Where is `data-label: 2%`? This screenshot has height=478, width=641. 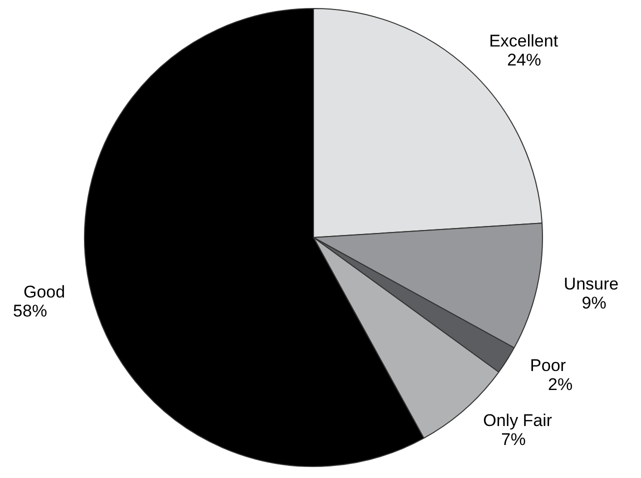 data-label: 2% is located at coordinates (560, 384).